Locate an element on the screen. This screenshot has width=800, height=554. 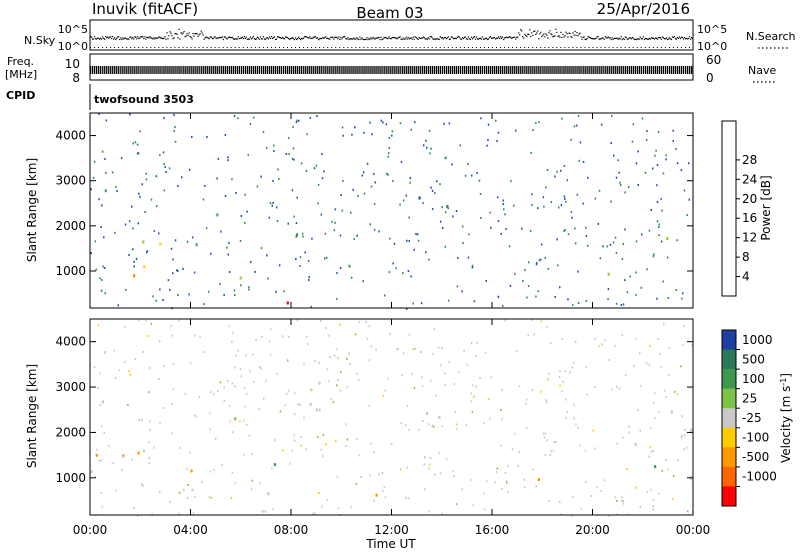
freq-label-line2: [MHz] is located at coordinates (21, 74).